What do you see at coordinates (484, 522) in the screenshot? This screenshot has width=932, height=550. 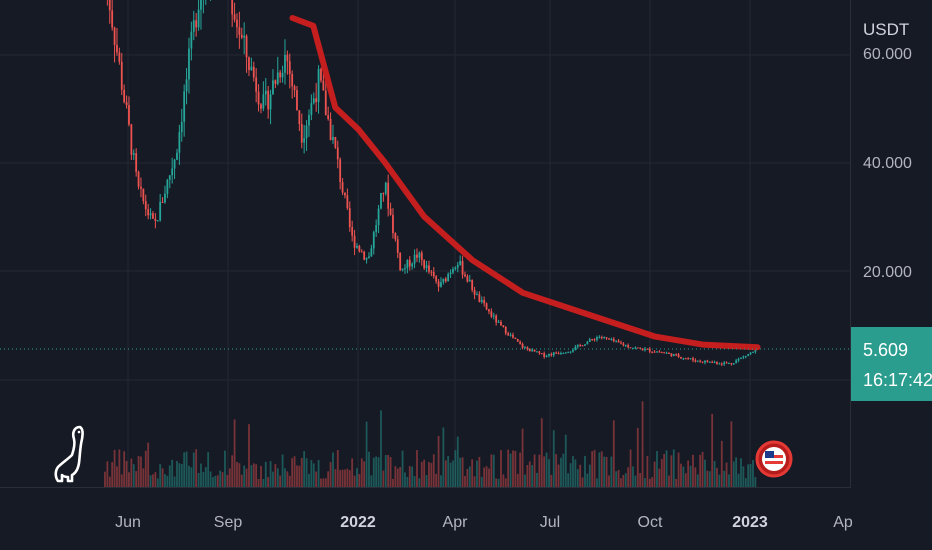 I see `x-axis: Jun Sep 2022 Apr Jul Oct 2023 Ap` at bounding box center [484, 522].